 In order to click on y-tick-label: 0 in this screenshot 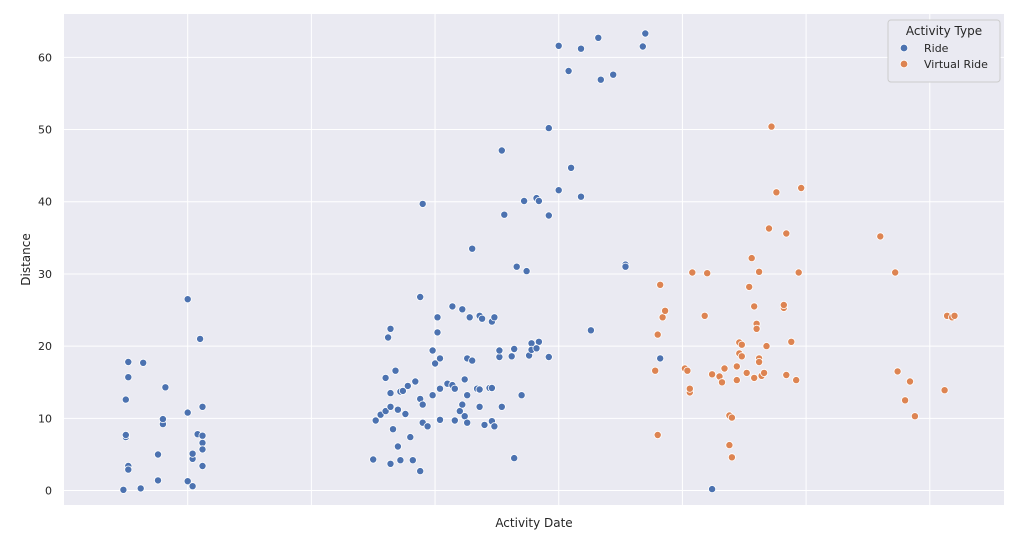, I will do `click(48, 491)`.